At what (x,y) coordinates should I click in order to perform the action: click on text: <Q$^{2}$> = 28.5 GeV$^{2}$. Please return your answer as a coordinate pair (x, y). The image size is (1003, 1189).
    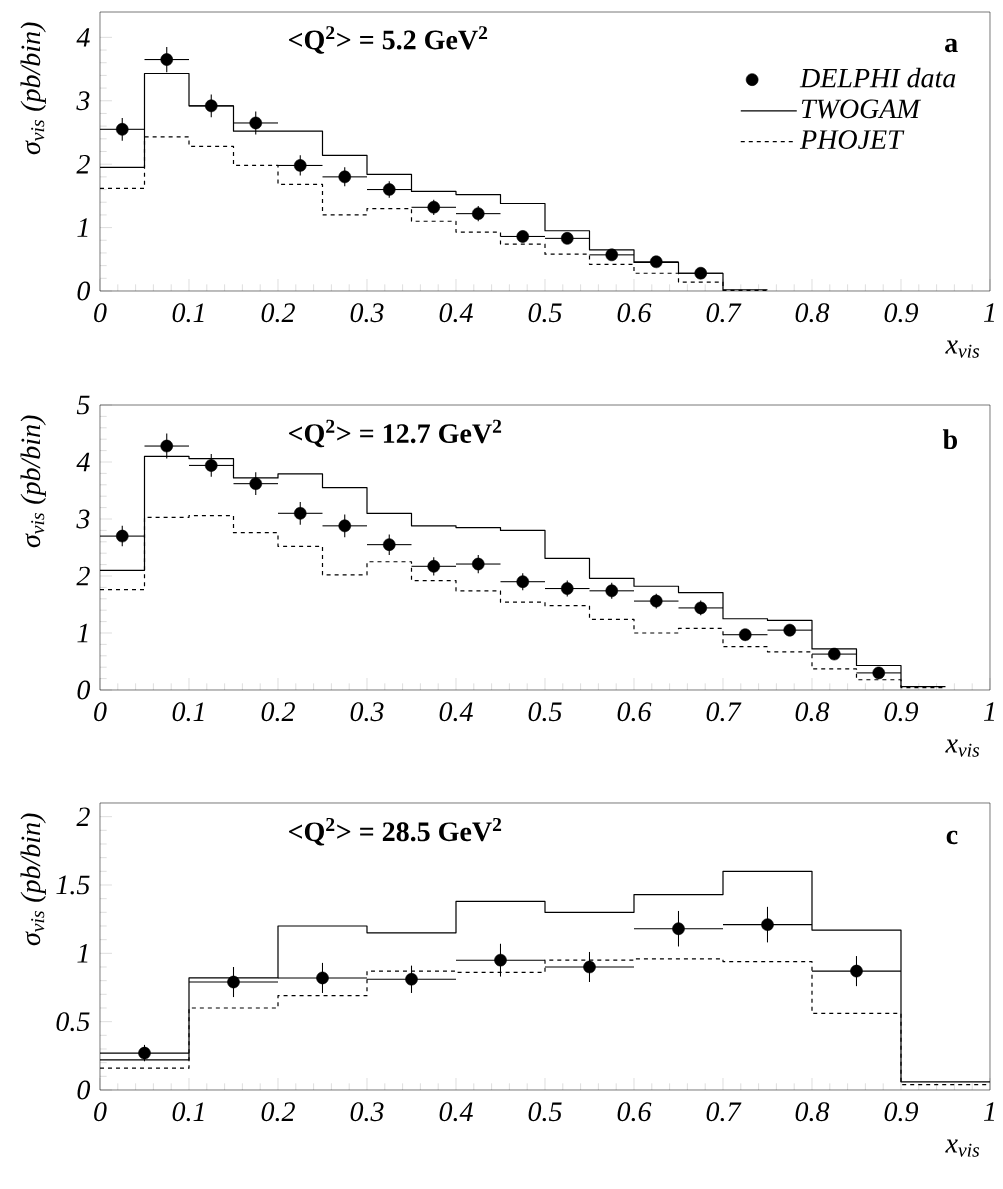
    Looking at the image, I should click on (395, 831).